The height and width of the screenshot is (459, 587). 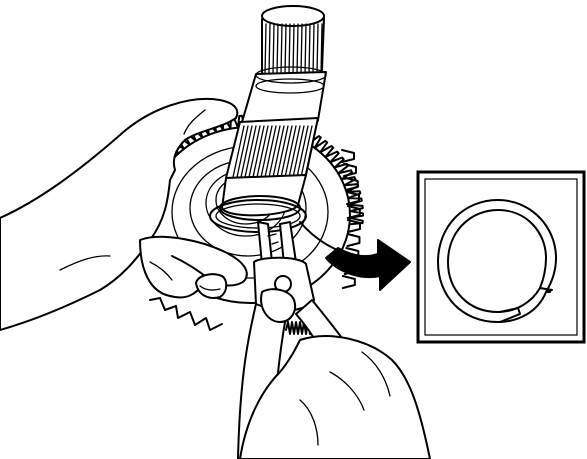 I want to click on pliers-spring, so click(x=298, y=328).